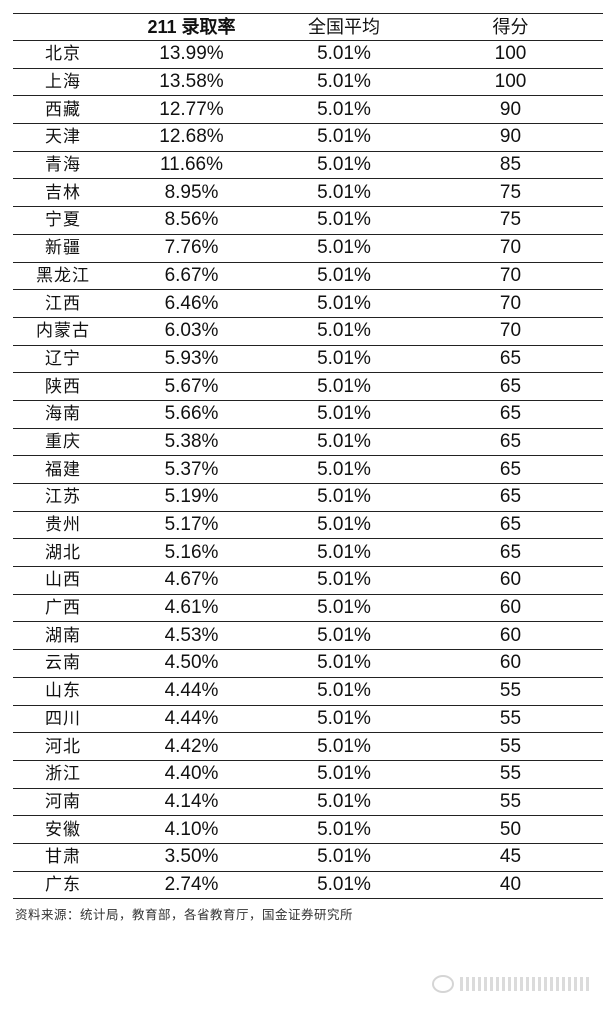  I want to click on table-row: 陕西 5.67% 5.01% 65, so click(308, 386).